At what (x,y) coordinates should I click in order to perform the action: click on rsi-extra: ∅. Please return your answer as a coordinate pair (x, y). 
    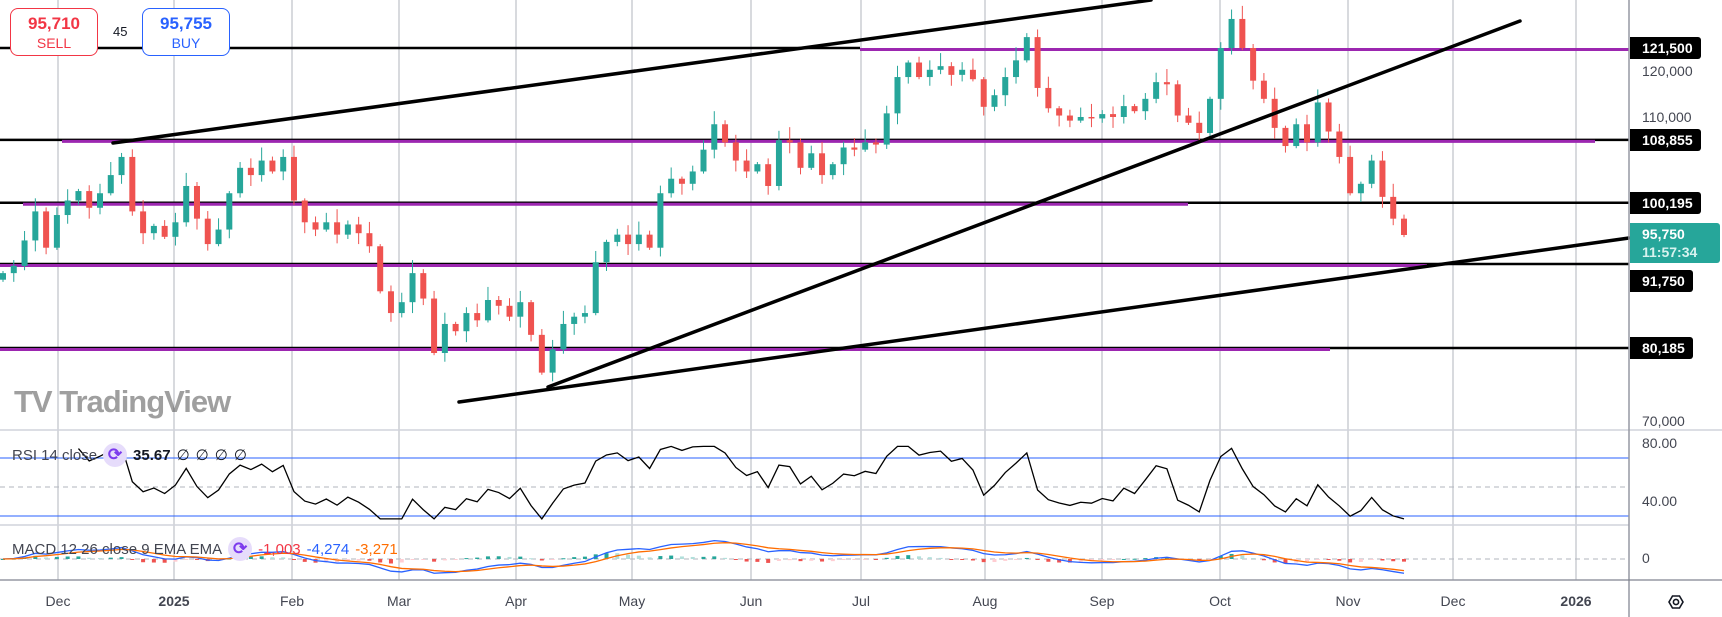
    Looking at the image, I should click on (240, 455).